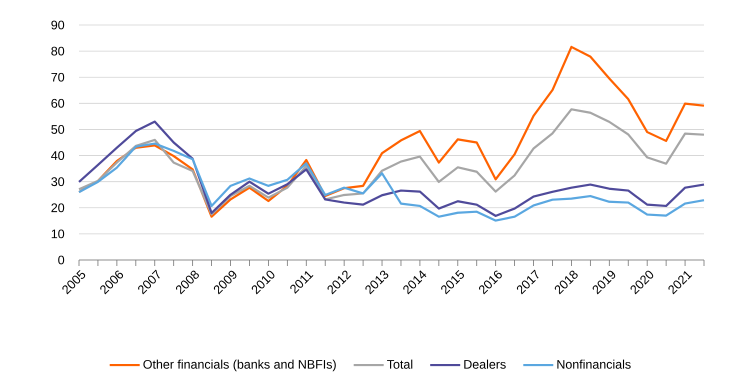  Describe the element at coordinates (485, 364) in the screenshot. I see `legend-label: Dealers` at that location.